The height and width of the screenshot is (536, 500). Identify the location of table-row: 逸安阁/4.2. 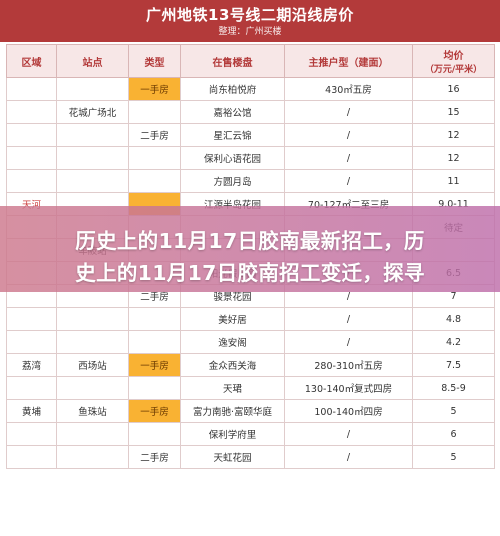
(250, 342).